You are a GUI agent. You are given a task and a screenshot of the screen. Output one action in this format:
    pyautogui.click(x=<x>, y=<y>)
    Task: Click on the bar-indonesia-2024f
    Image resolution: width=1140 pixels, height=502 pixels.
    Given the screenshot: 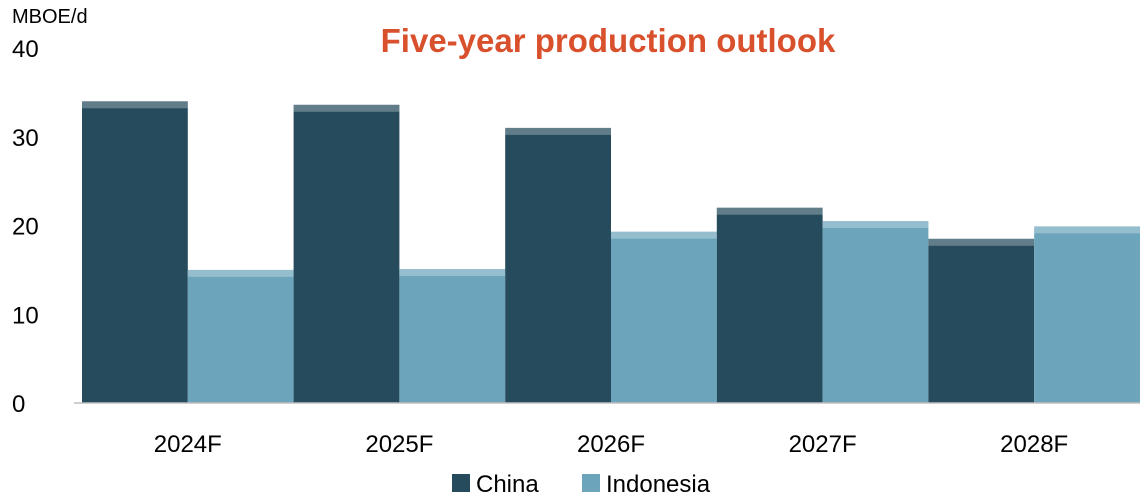 What is the action you would take?
    pyautogui.click(x=240, y=336)
    